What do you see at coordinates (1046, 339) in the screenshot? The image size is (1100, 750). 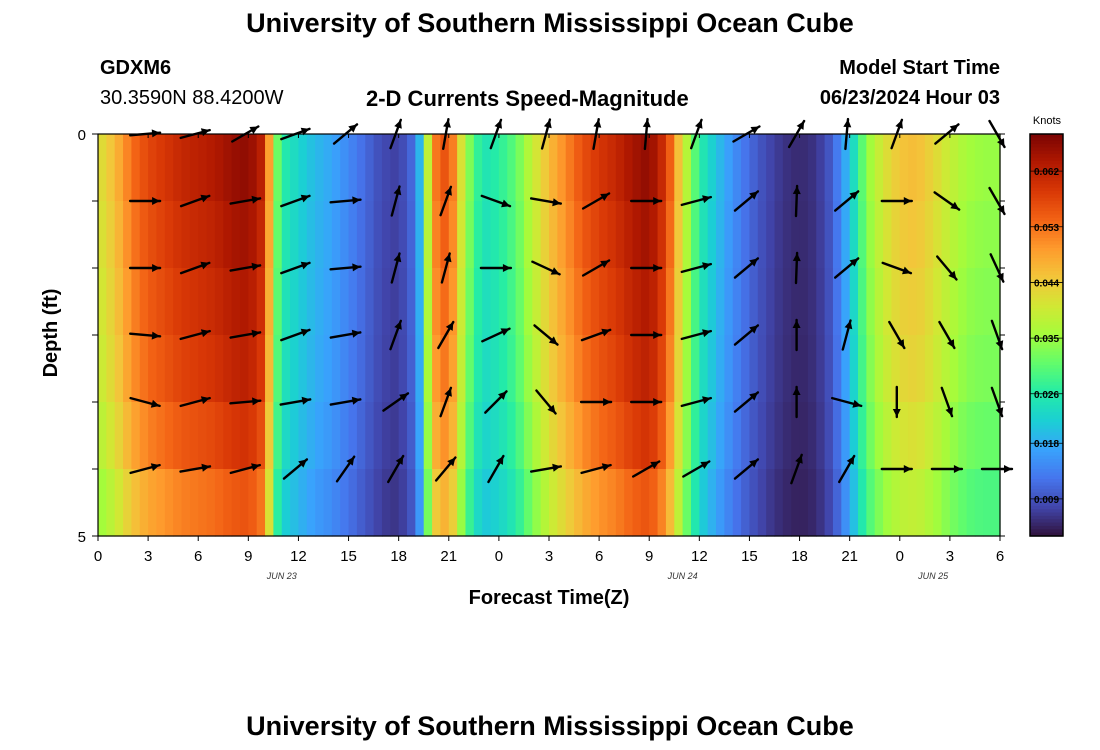 I see `colorbar-tick-label: 0.035` at bounding box center [1046, 339].